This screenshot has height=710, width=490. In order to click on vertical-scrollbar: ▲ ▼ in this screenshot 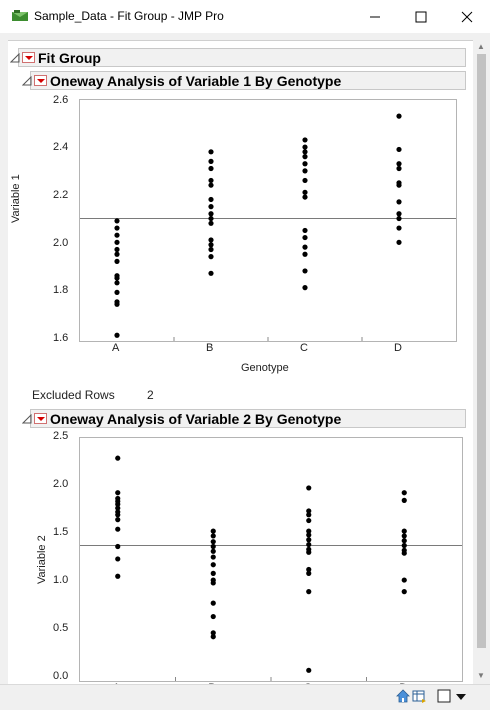, I will do `click(481, 362)`.